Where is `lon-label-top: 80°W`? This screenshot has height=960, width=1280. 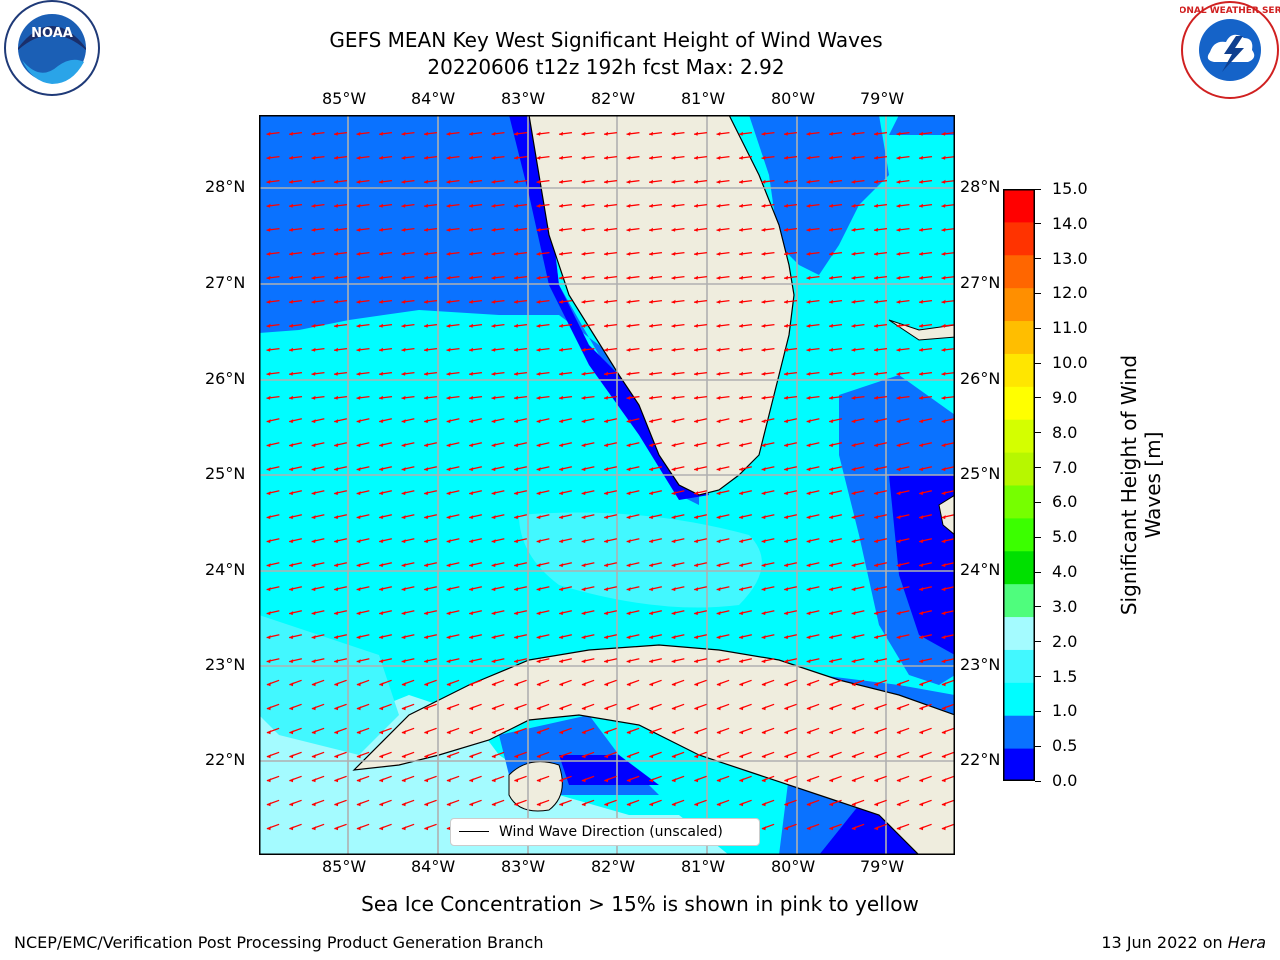
lon-label-top: 80°W is located at coordinates (793, 98).